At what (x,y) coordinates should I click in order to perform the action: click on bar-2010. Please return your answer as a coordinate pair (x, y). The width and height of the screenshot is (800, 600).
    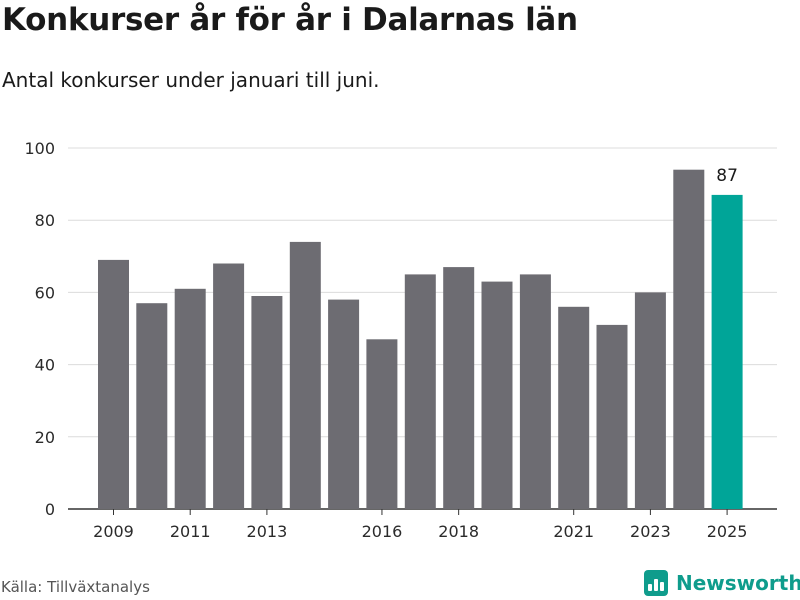
    Looking at the image, I should click on (152, 406).